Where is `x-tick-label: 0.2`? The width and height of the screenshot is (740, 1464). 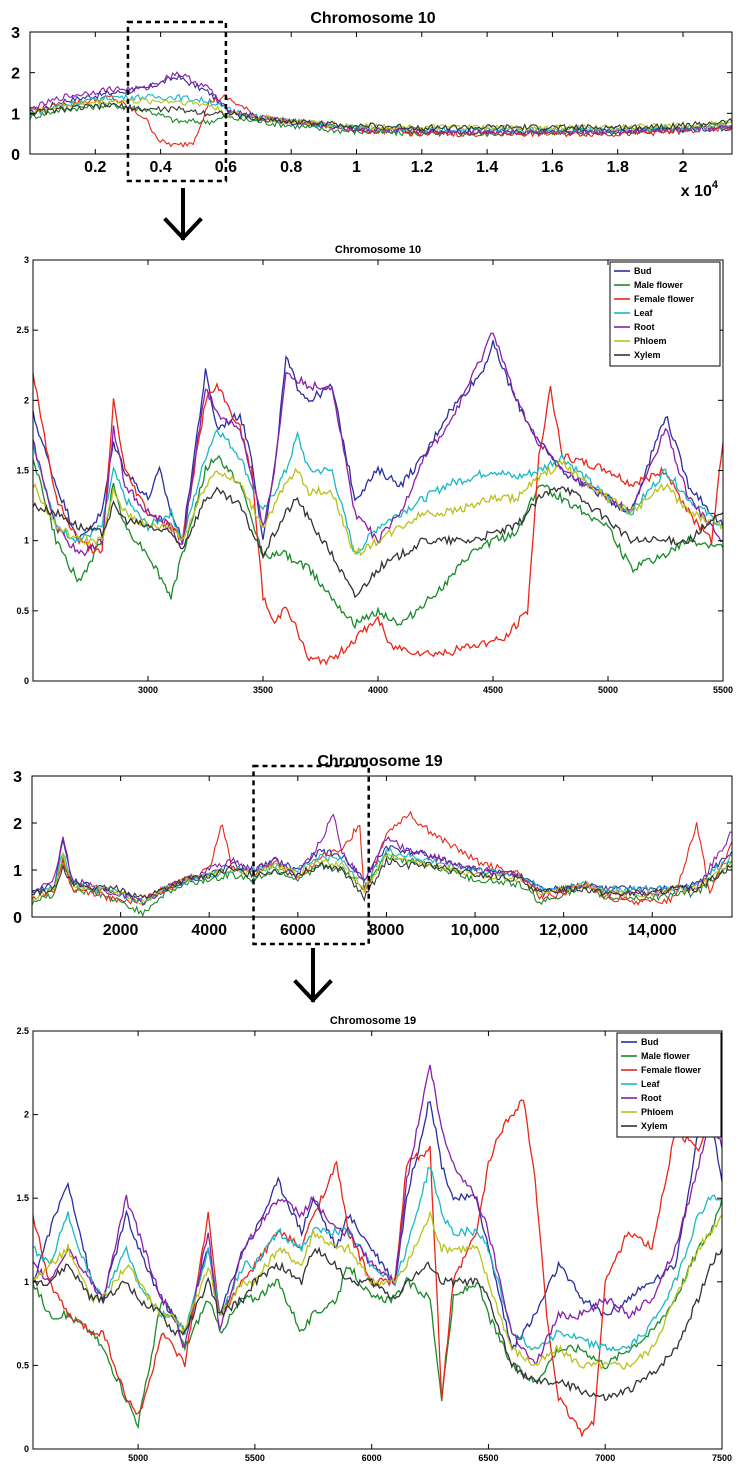 x-tick-label: 0.2 is located at coordinates (95, 167).